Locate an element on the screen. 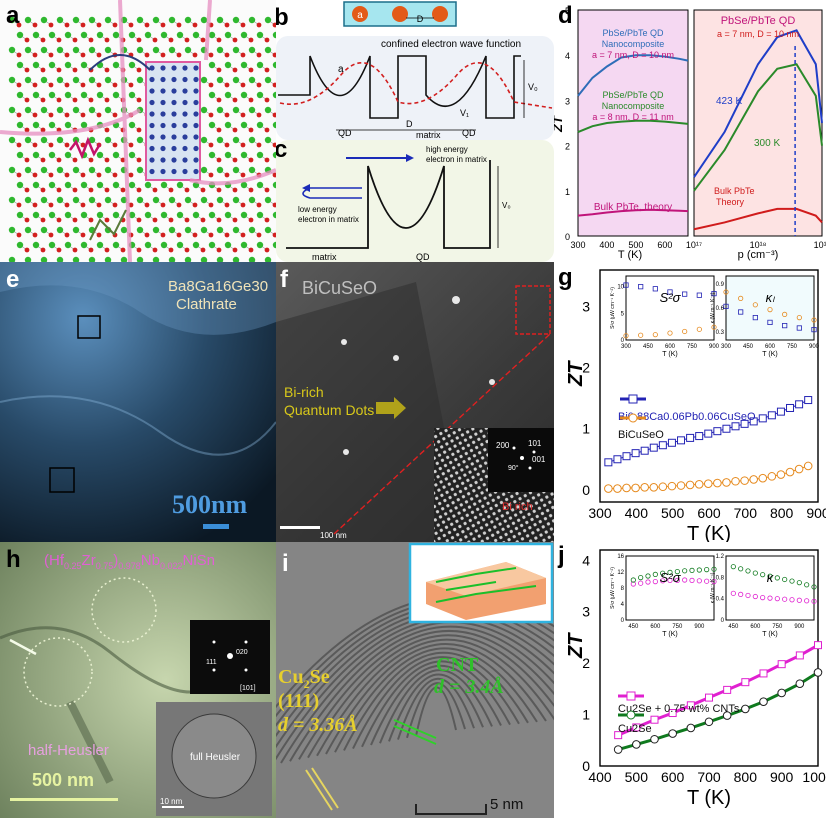  lattice-fringe is located at coordinates (436, 711).